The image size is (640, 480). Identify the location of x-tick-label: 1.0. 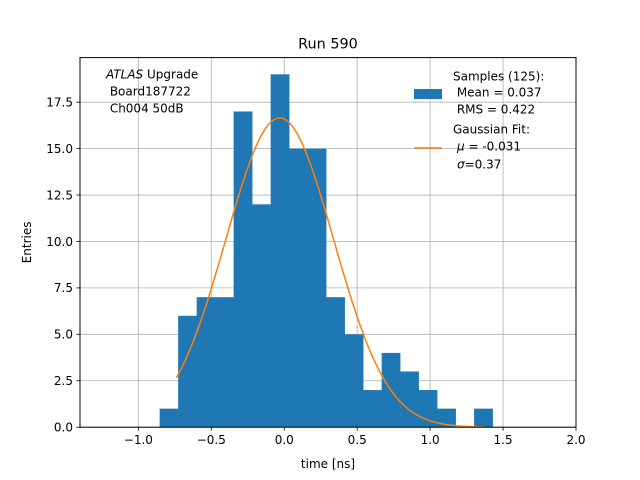
(430, 440).